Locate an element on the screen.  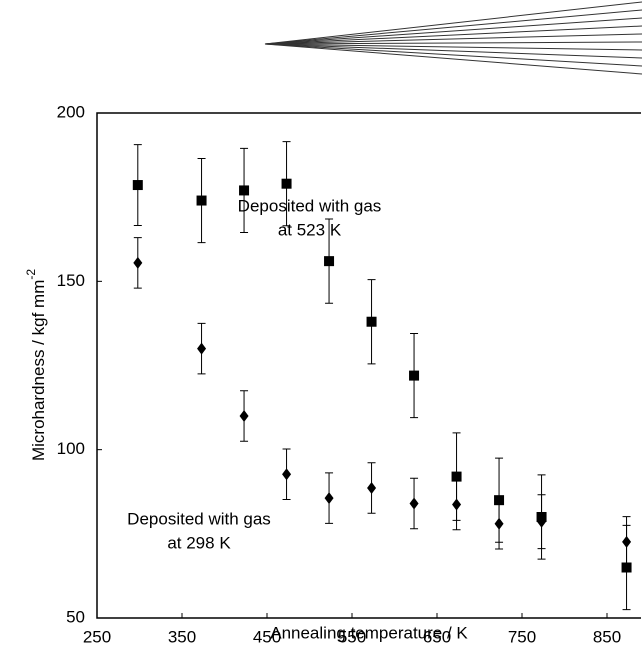
x-tick-label: 750 is located at coordinates (522, 636).